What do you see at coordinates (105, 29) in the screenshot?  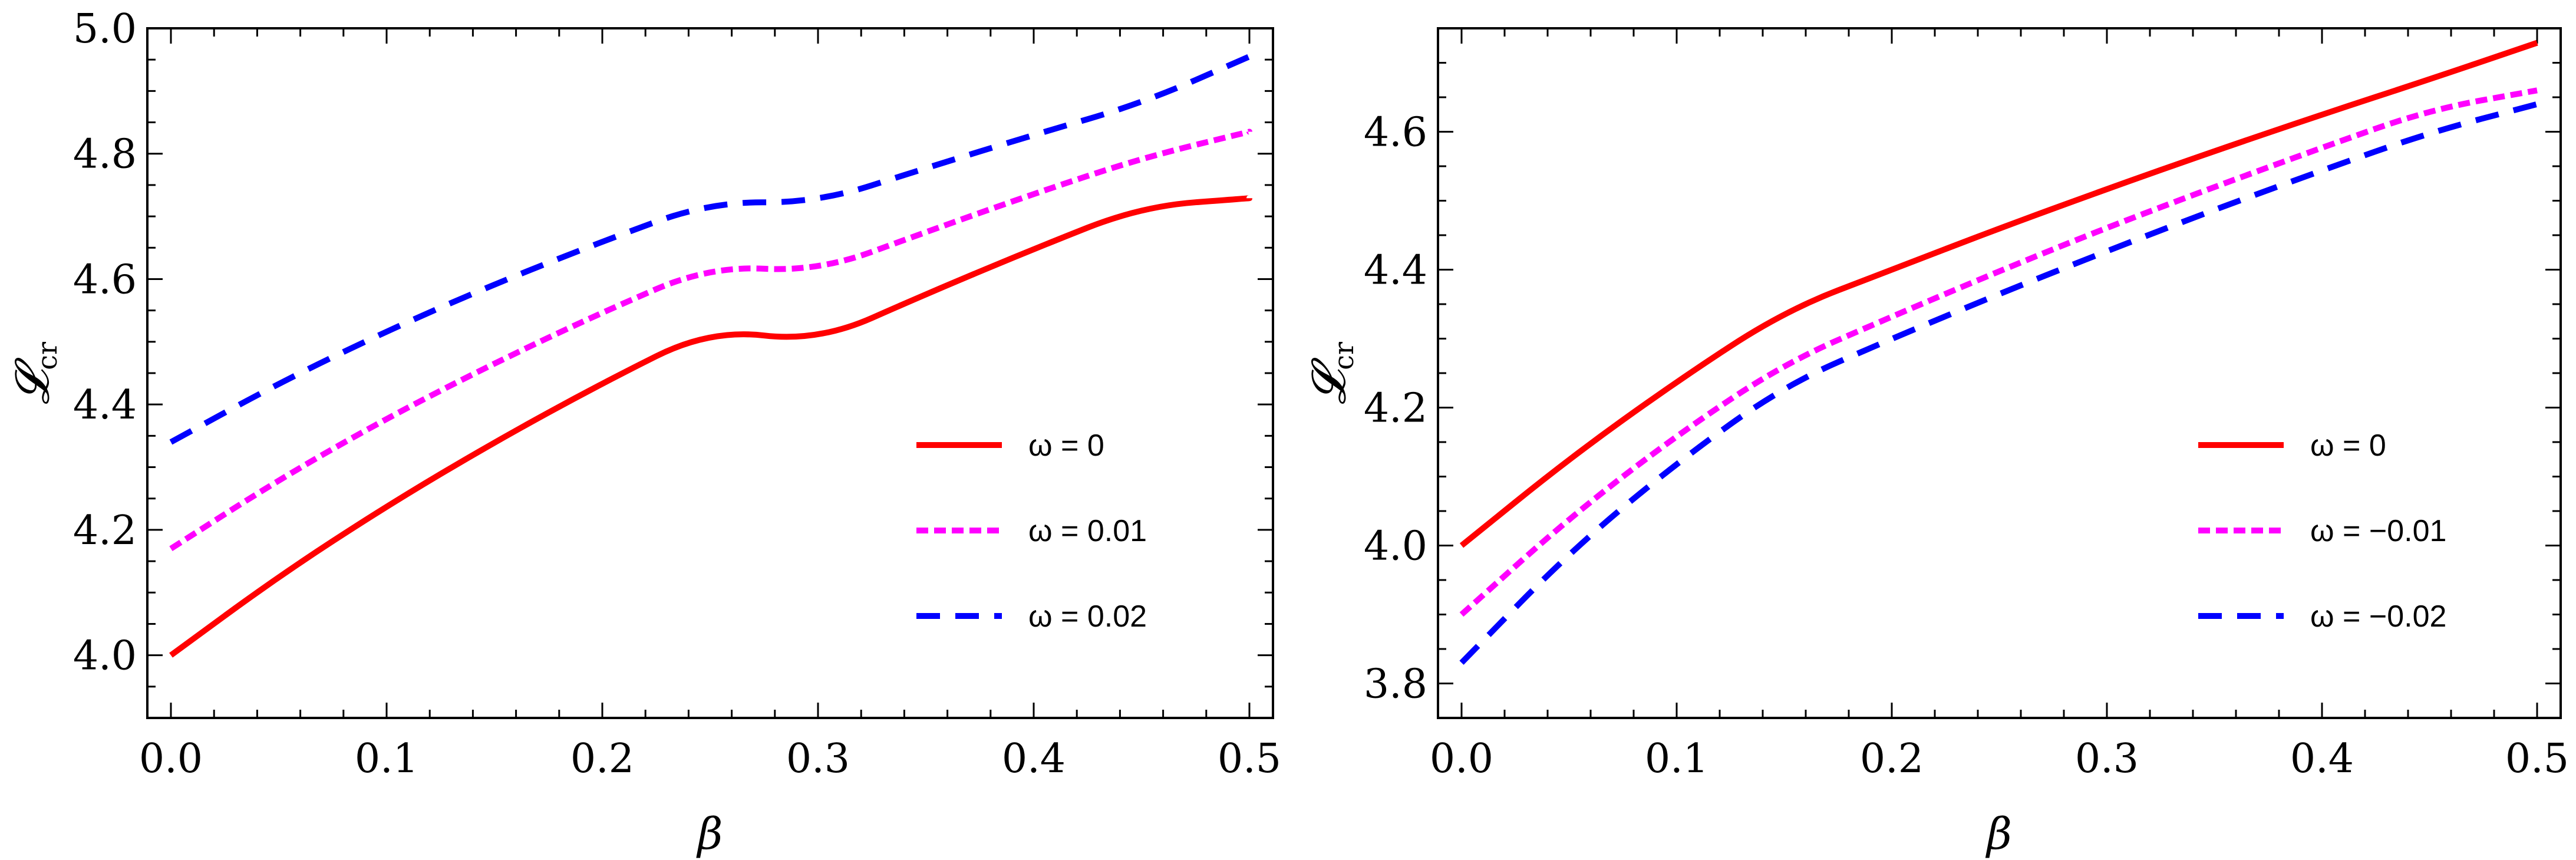 I see `y-tick-label: 5.0` at bounding box center [105, 29].